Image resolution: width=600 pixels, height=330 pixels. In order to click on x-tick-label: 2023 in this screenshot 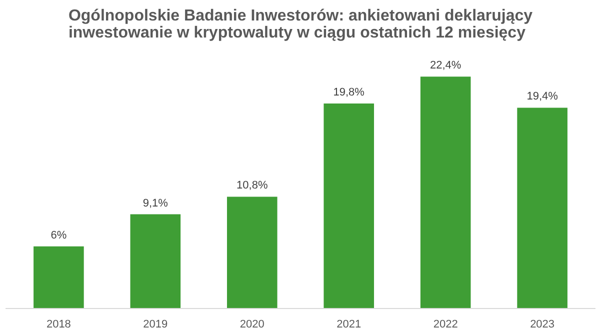, I will do `click(542, 324)`.